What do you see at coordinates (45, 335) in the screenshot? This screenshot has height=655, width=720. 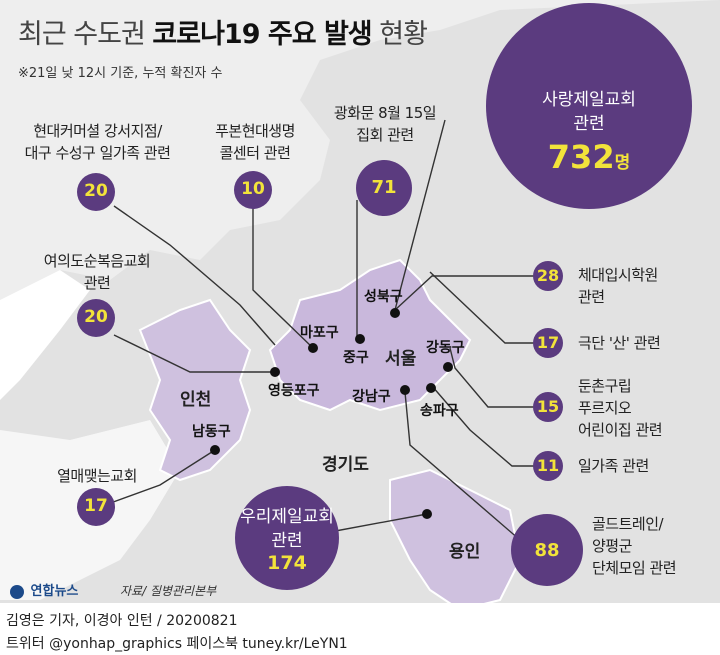 I see `sea-area` at bounding box center [45, 335].